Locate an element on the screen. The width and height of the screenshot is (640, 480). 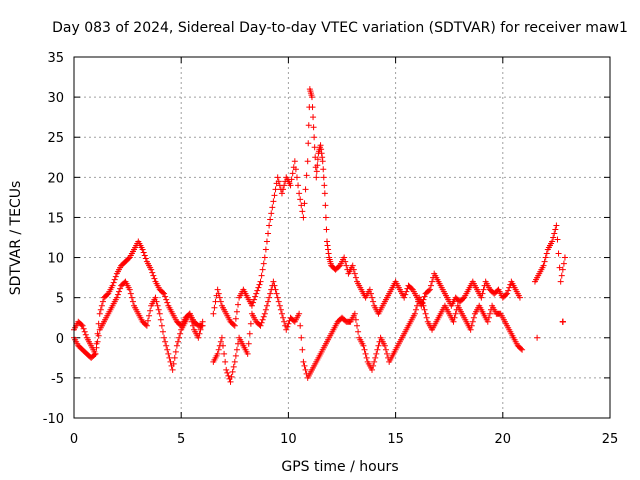
x-tick-label: 20 is located at coordinates (503, 439).